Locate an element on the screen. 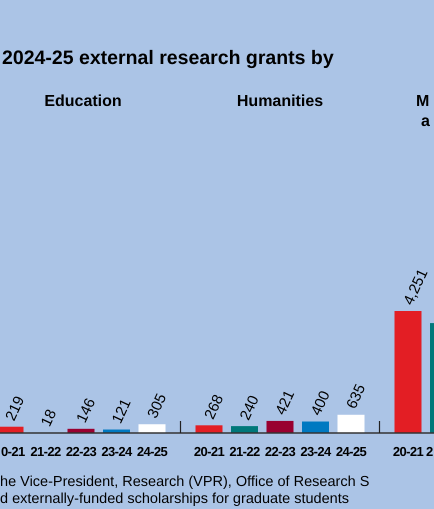 The height and width of the screenshot is (509, 434). data-label: 146 is located at coordinates (86, 411).